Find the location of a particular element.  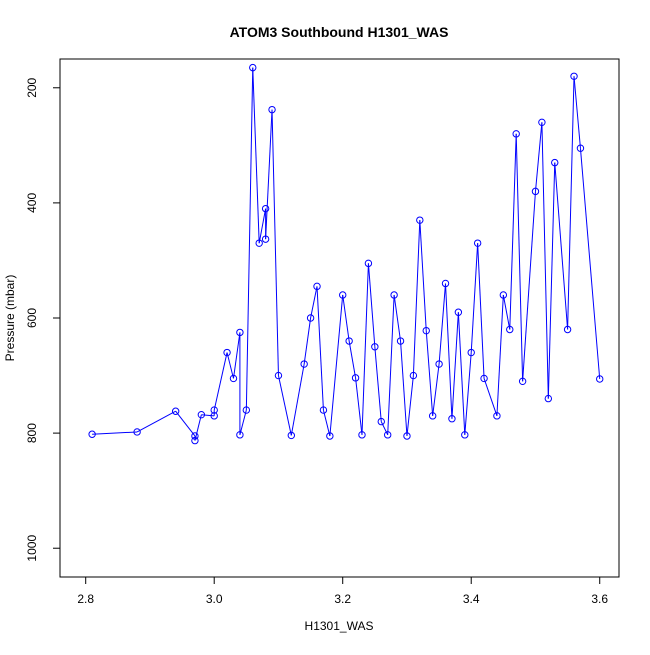

y-tick-label: 1000 is located at coordinates (32, 548).